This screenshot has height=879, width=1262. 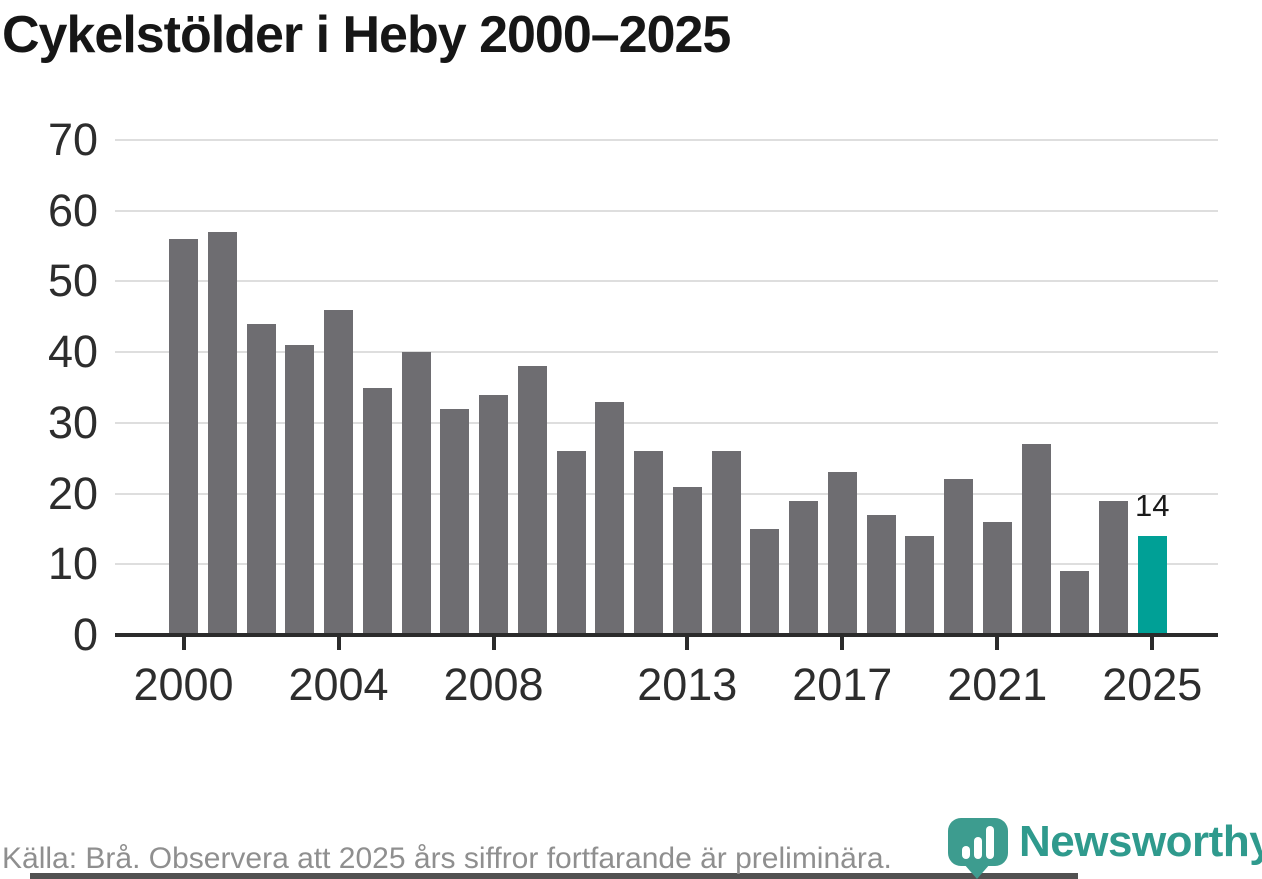 I want to click on y-axis-label-0: 0, so click(x=85, y=634).